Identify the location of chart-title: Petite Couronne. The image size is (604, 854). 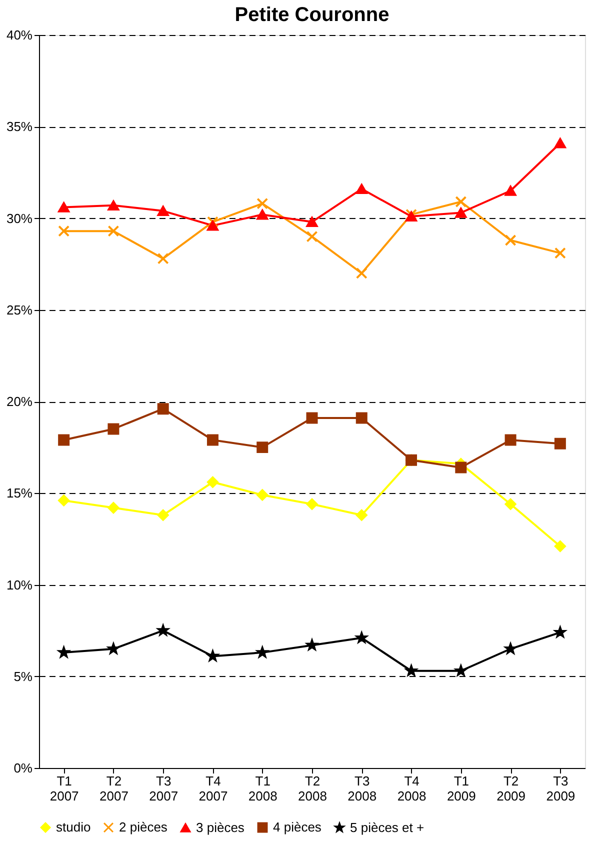
(312, 15).